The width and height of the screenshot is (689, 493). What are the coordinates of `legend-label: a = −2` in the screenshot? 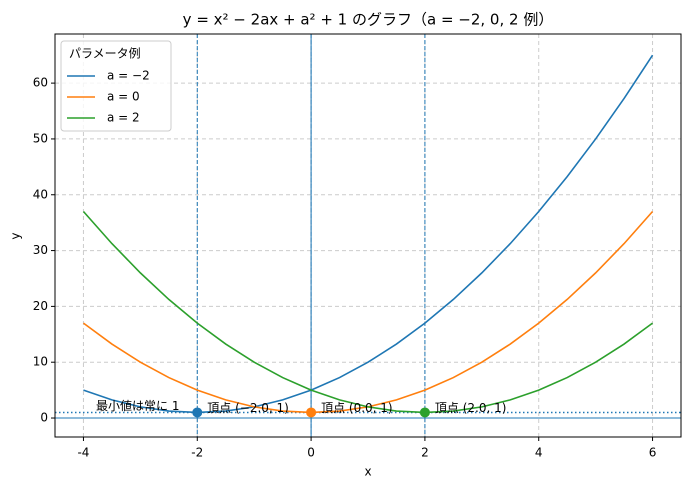 It's located at (128, 76).